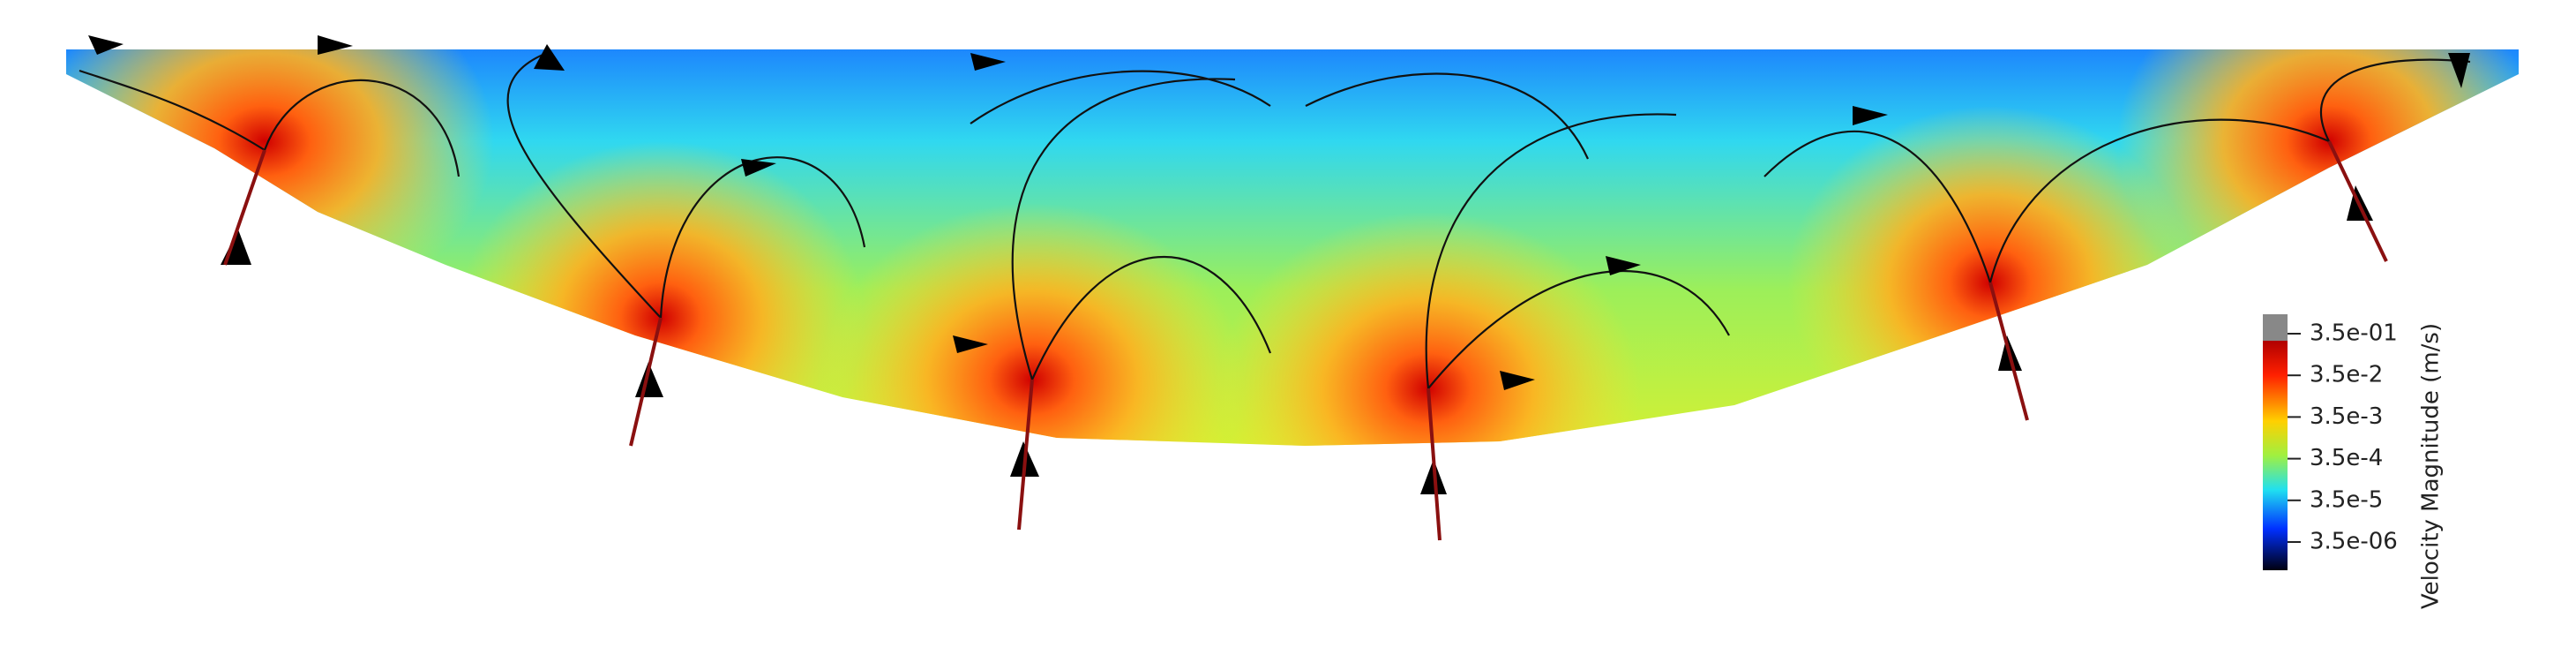 This screenshot has width=2576, height=655. What do you see at coordinates (2354, 333) in the screenshot?
I see `colorbar-label: 3.5e-01` at bounding box center [2354, 333].